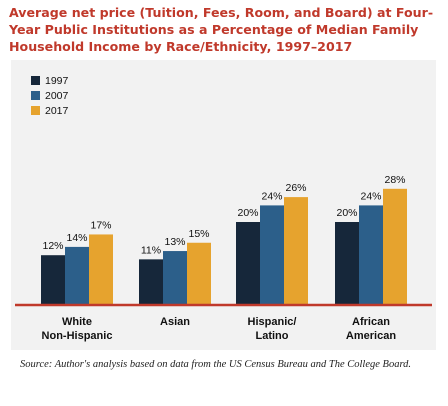  Describe the element at coordinates (151, 282) in the screenshot. I see `bar-asian-1997` at that location.